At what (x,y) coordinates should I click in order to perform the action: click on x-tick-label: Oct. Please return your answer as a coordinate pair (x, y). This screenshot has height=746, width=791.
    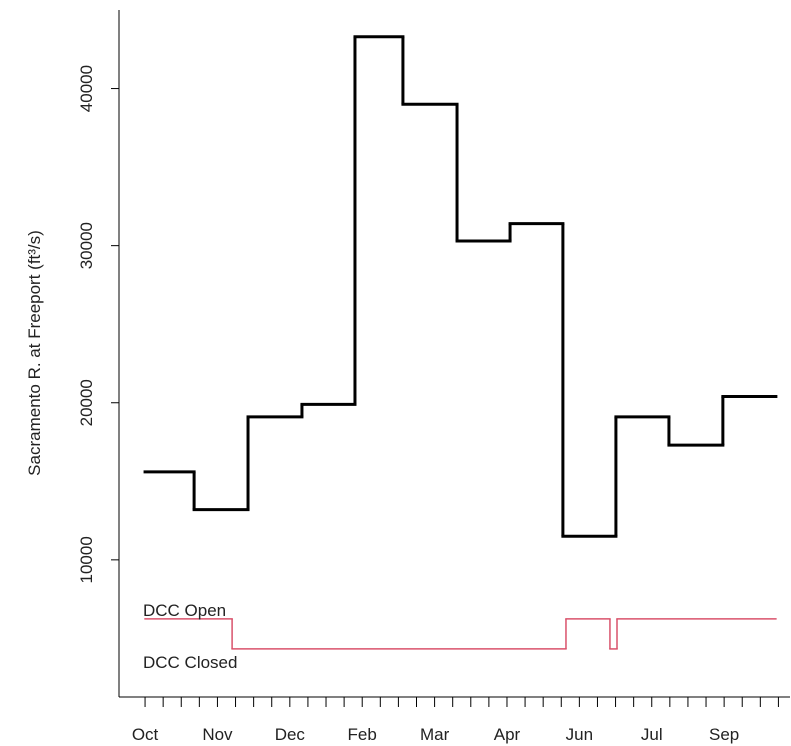
    Looking at the image, I should click on (145, 734).